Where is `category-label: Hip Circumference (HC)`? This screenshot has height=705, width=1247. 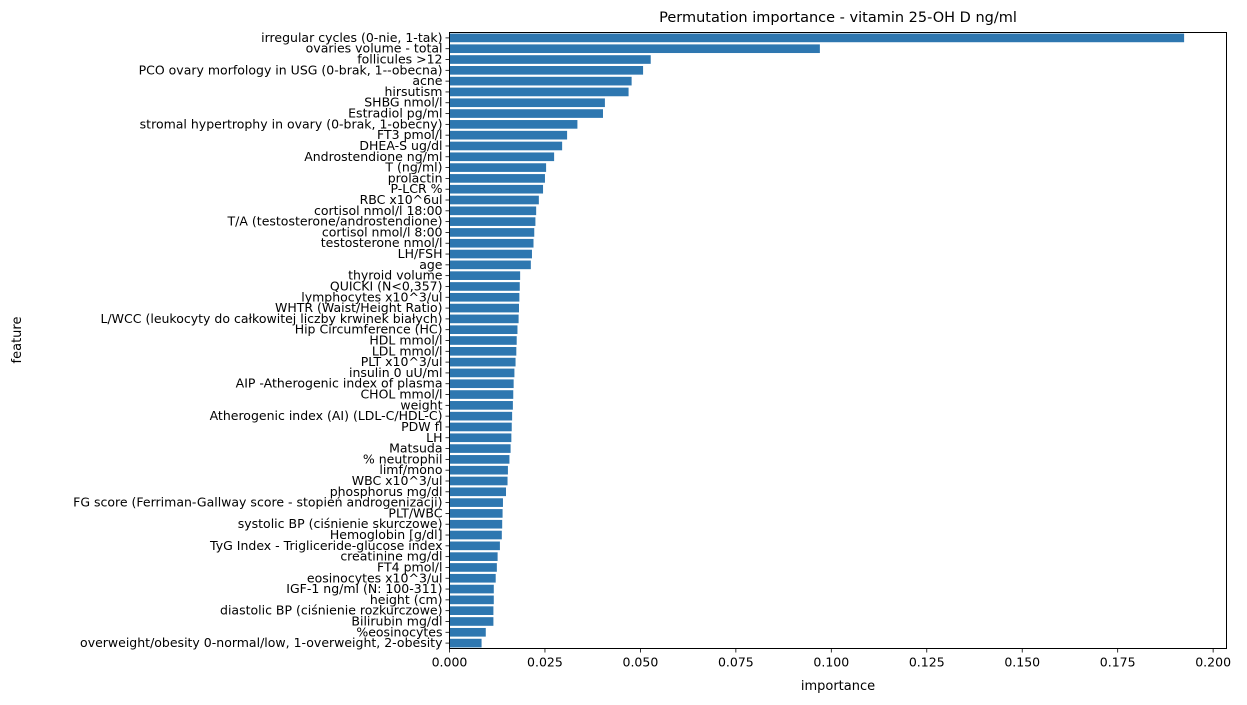
category-label: Hip Circumference (HC) is located at coordinates (369, 329).